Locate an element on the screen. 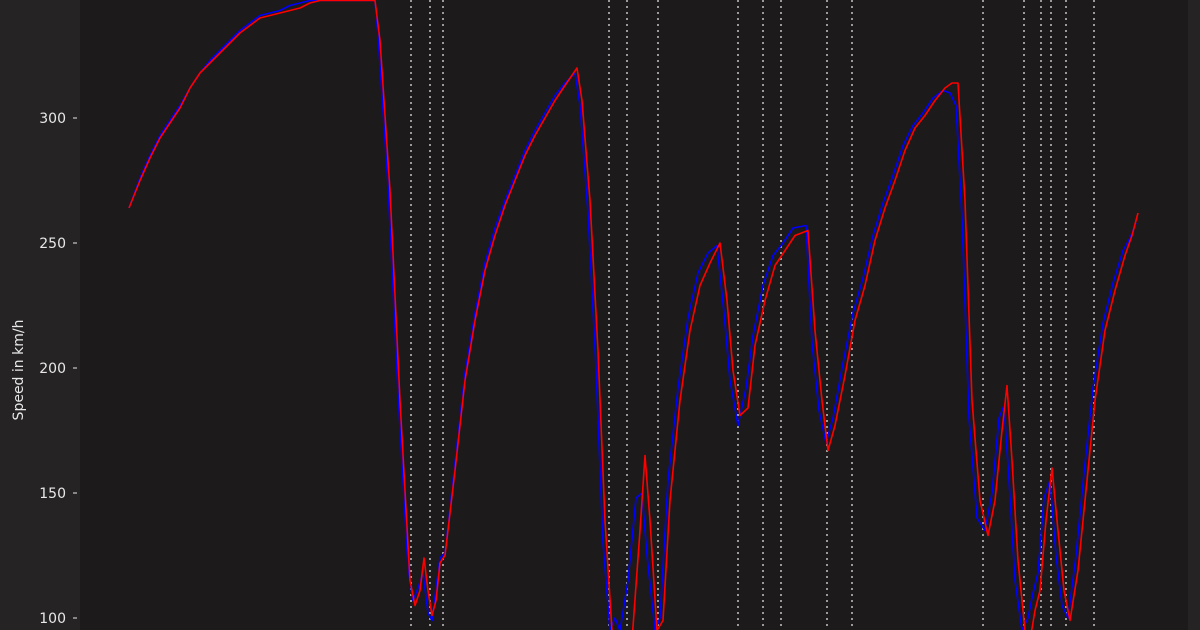  y-tick-label: 350 is located at coordinates (52, 1).